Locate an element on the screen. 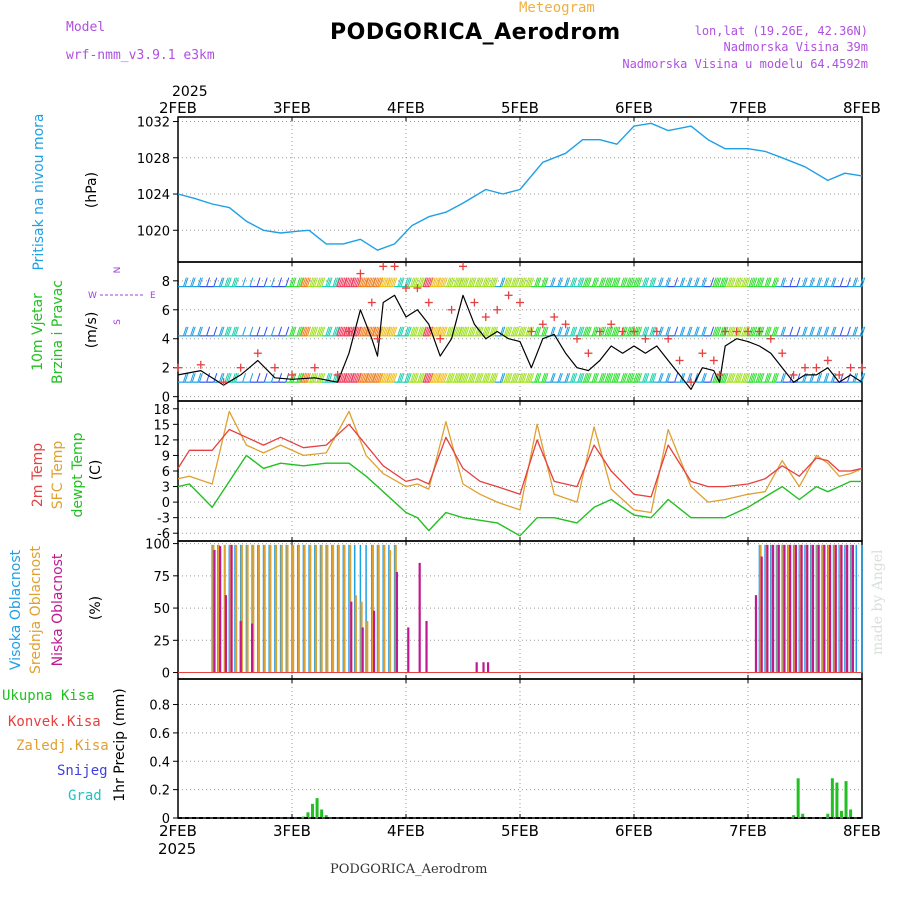 The image size is (900, 900). y-tick-label: 0 is located at coordinates (166, 674).